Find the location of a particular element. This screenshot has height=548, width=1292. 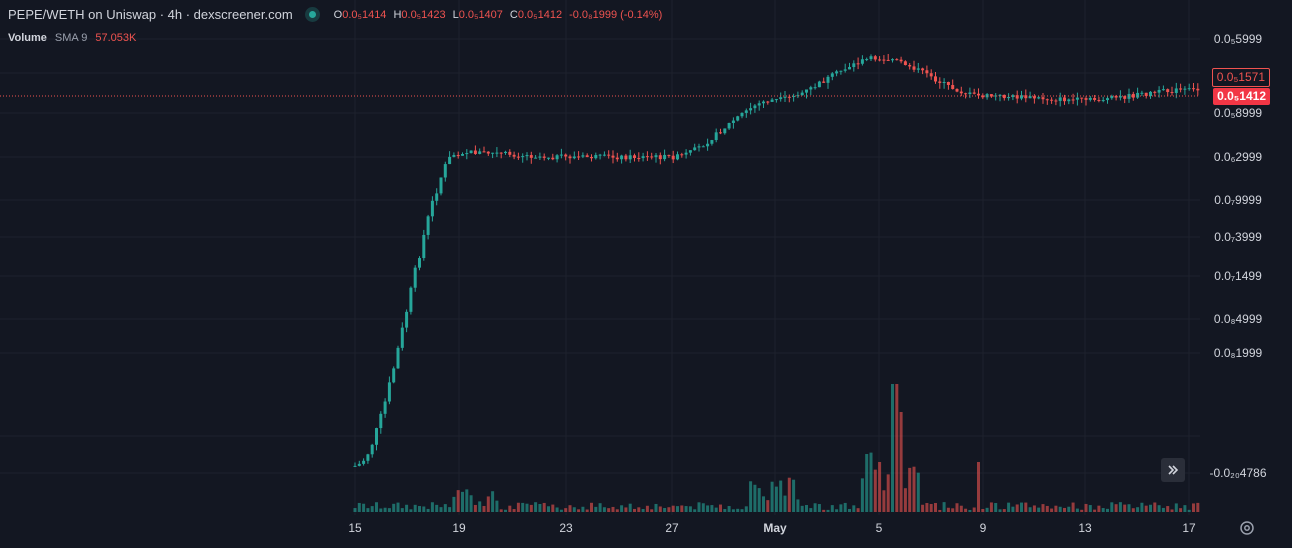

volume-label: Volume is located at coordinates (27, 38).